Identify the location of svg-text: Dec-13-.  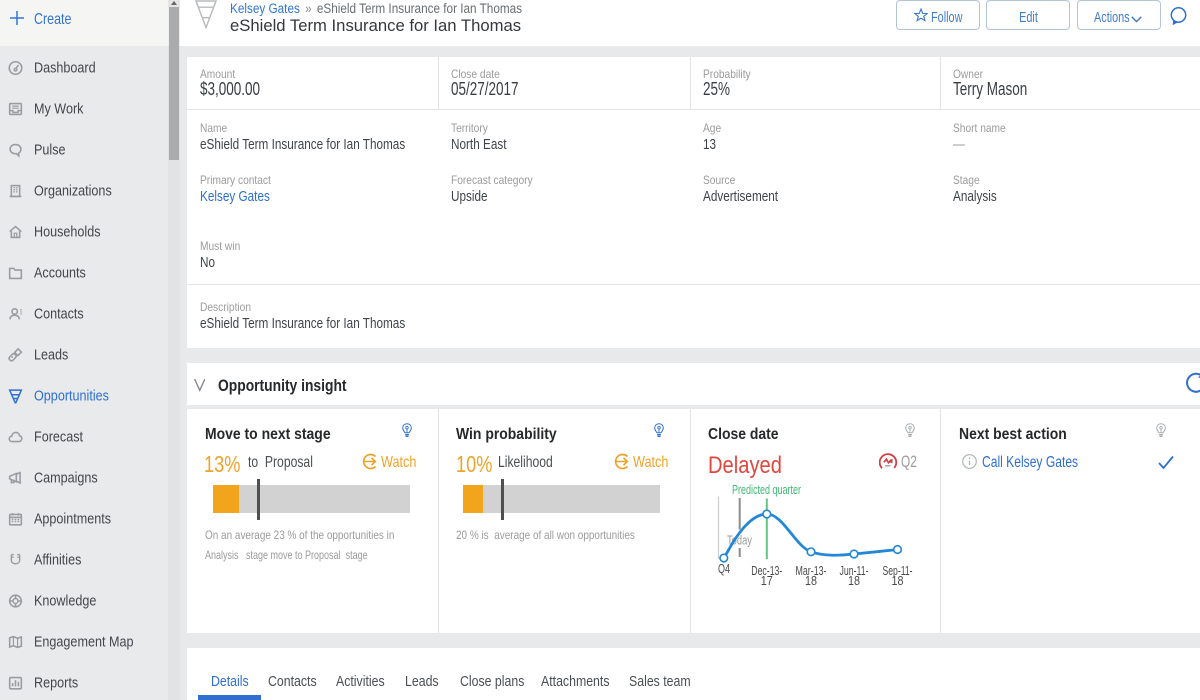
(766, 571).